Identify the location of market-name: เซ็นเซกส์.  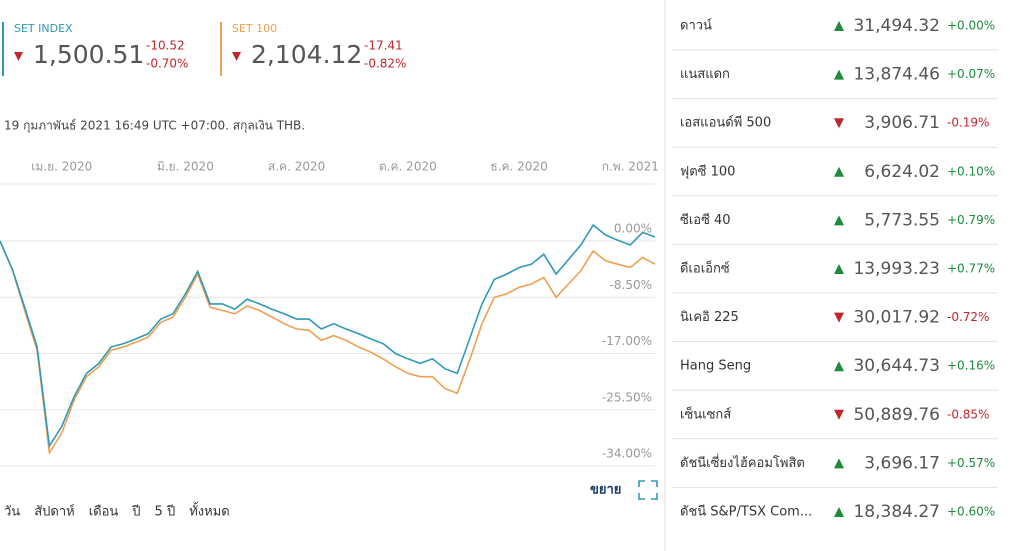
(705, 413).